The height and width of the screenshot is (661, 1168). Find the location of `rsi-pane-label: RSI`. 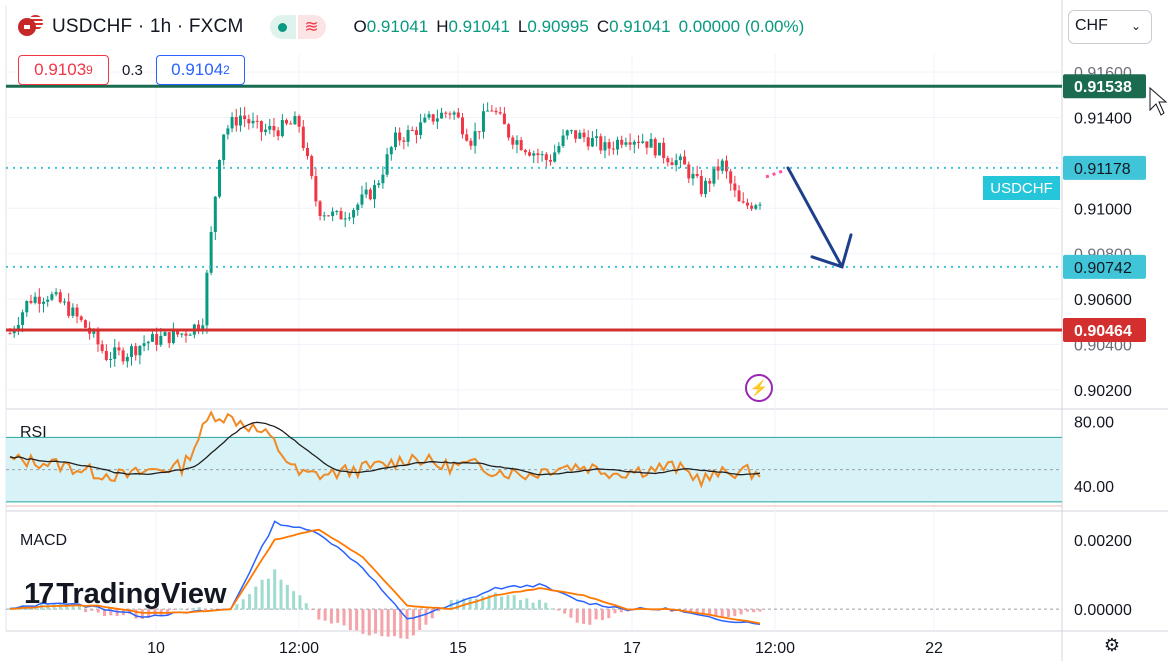

rsi-pane-label: RSI is located at coordinates (33, 432).